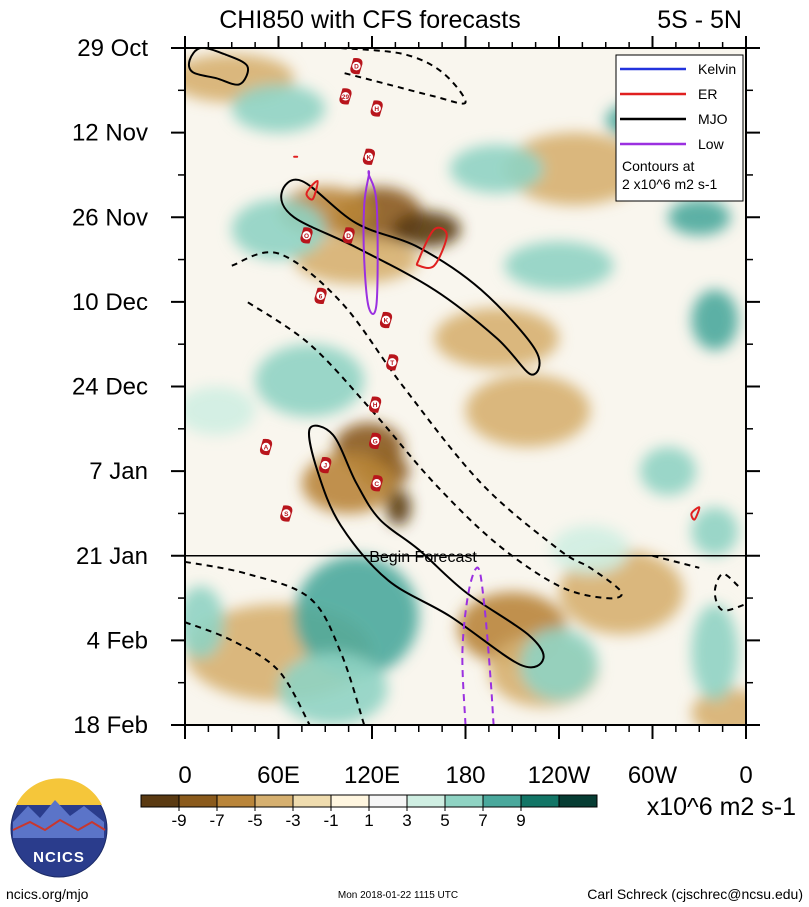 The height and width of the screenshot is (907, 809). I want to click on storm-marker-label: 6, so click(321, 296).